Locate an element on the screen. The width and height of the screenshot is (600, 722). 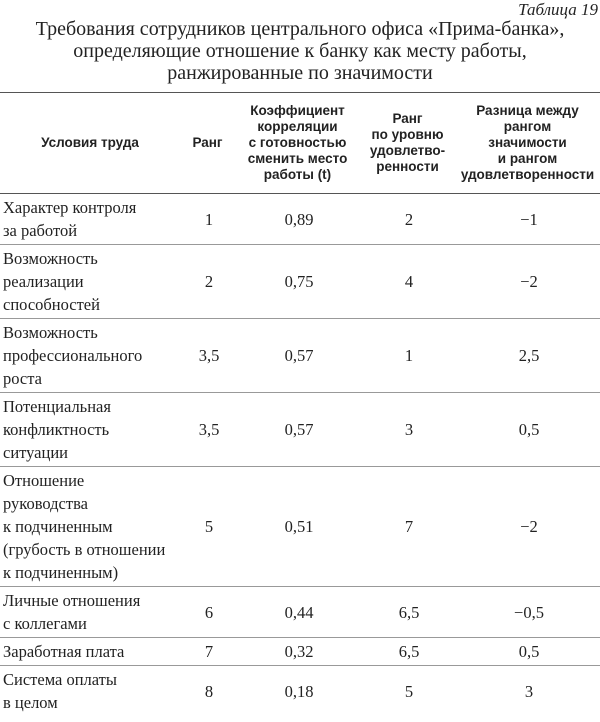
table-cell: 0,89 is located at coordinates (297, 219).